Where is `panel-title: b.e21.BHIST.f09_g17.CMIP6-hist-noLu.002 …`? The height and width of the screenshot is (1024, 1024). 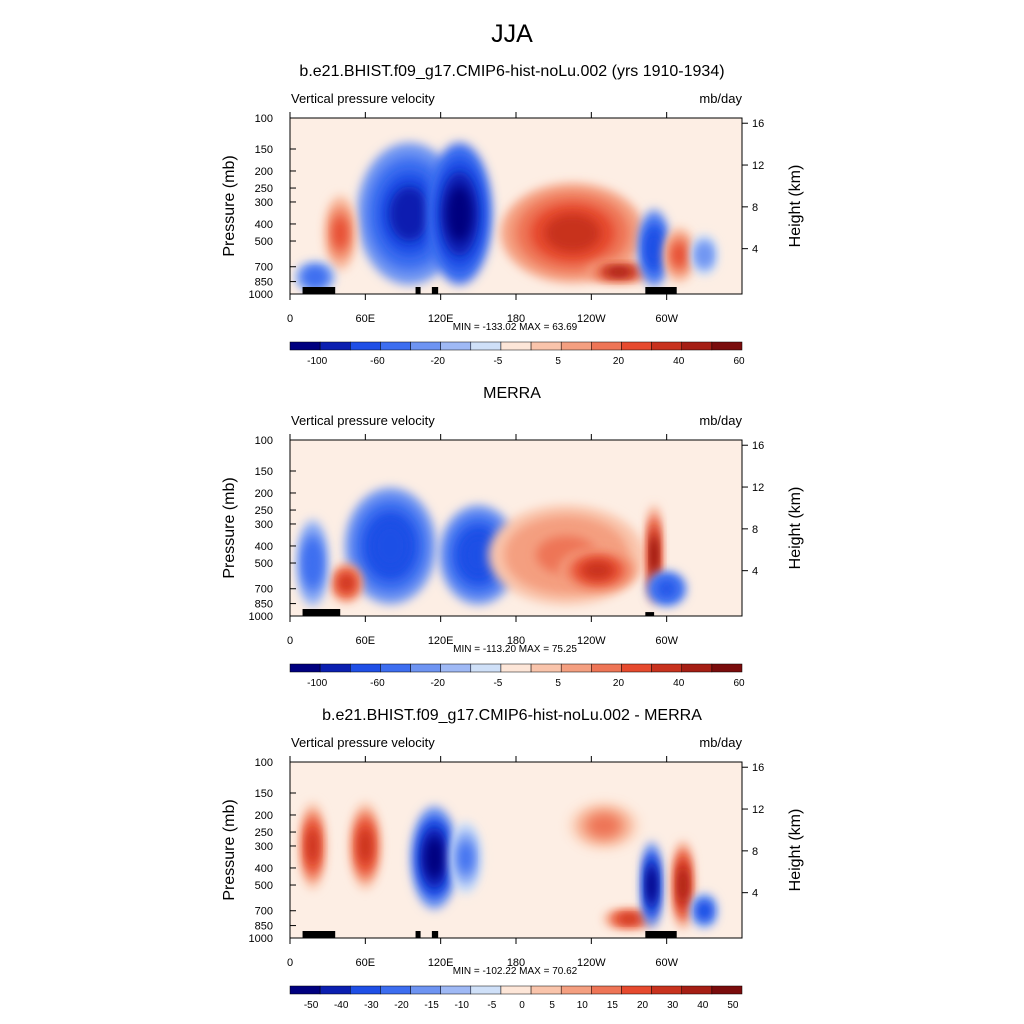 panel-title: b.e21.BHIST.f09_g17.CMIP6-hist-noLu.002 … is located at coordinates (512, 715).